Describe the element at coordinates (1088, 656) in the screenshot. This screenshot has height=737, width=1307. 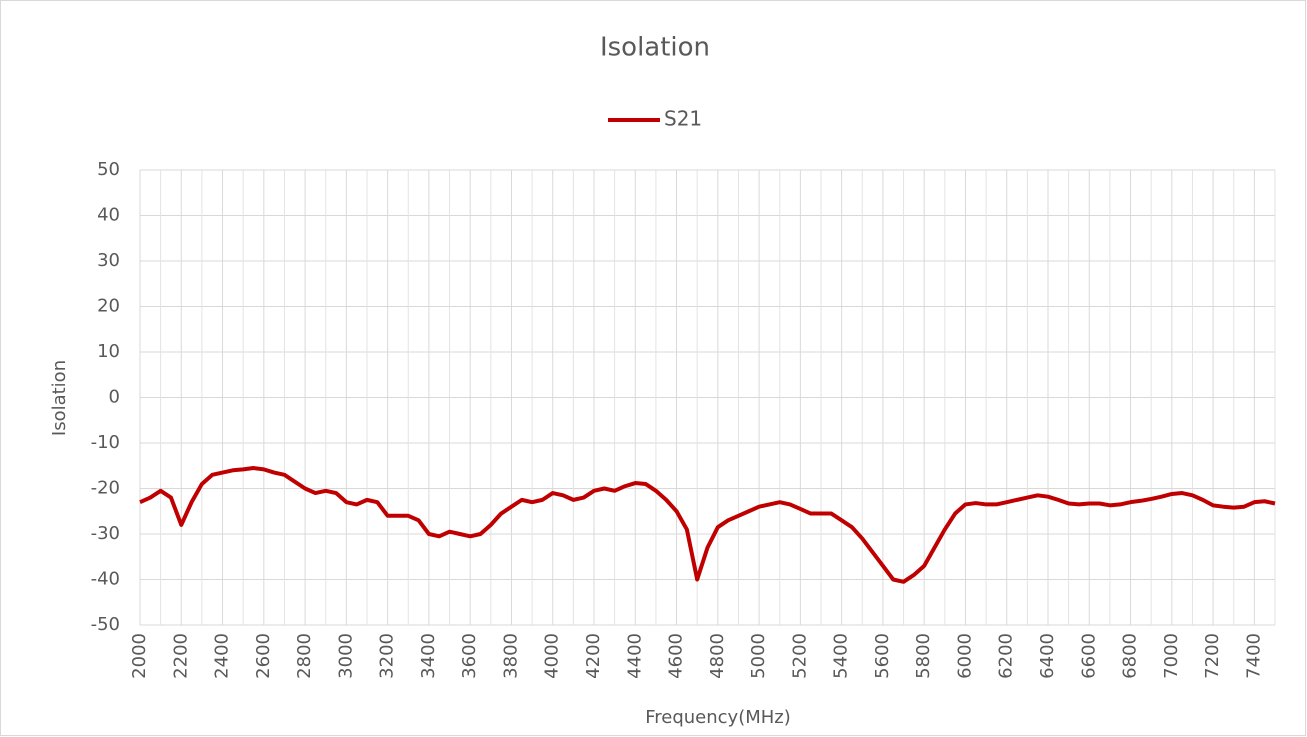
I see `x-tick-label: 6600` at that location.